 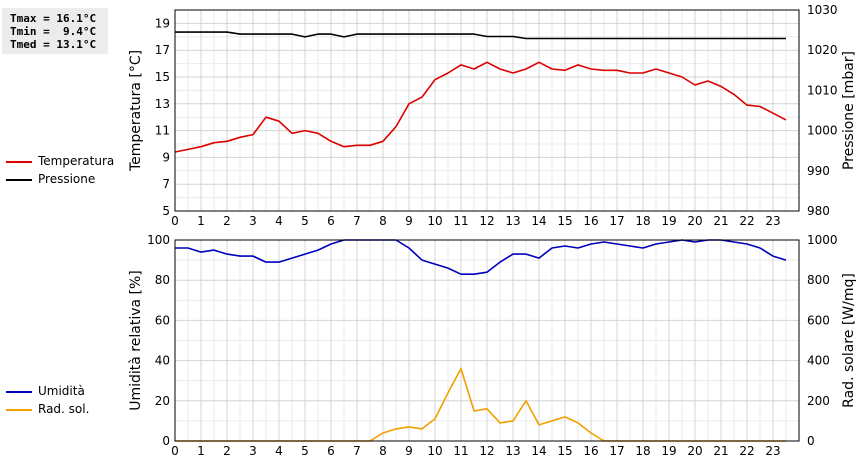 What do you see at coordinates (822, 90) in the screenshot?
I see `top-y2-tick-label: 1010` at bounding box center [822, 90].